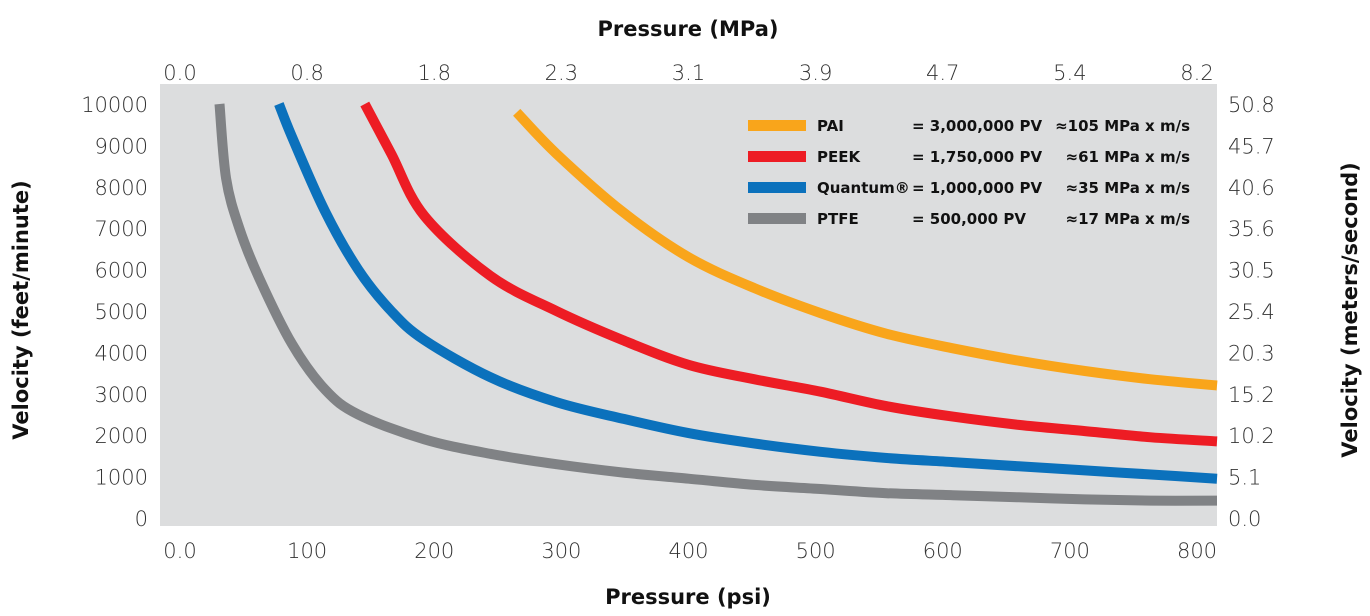  I want to click on legend-series-name: PAI, so click(830, 126).